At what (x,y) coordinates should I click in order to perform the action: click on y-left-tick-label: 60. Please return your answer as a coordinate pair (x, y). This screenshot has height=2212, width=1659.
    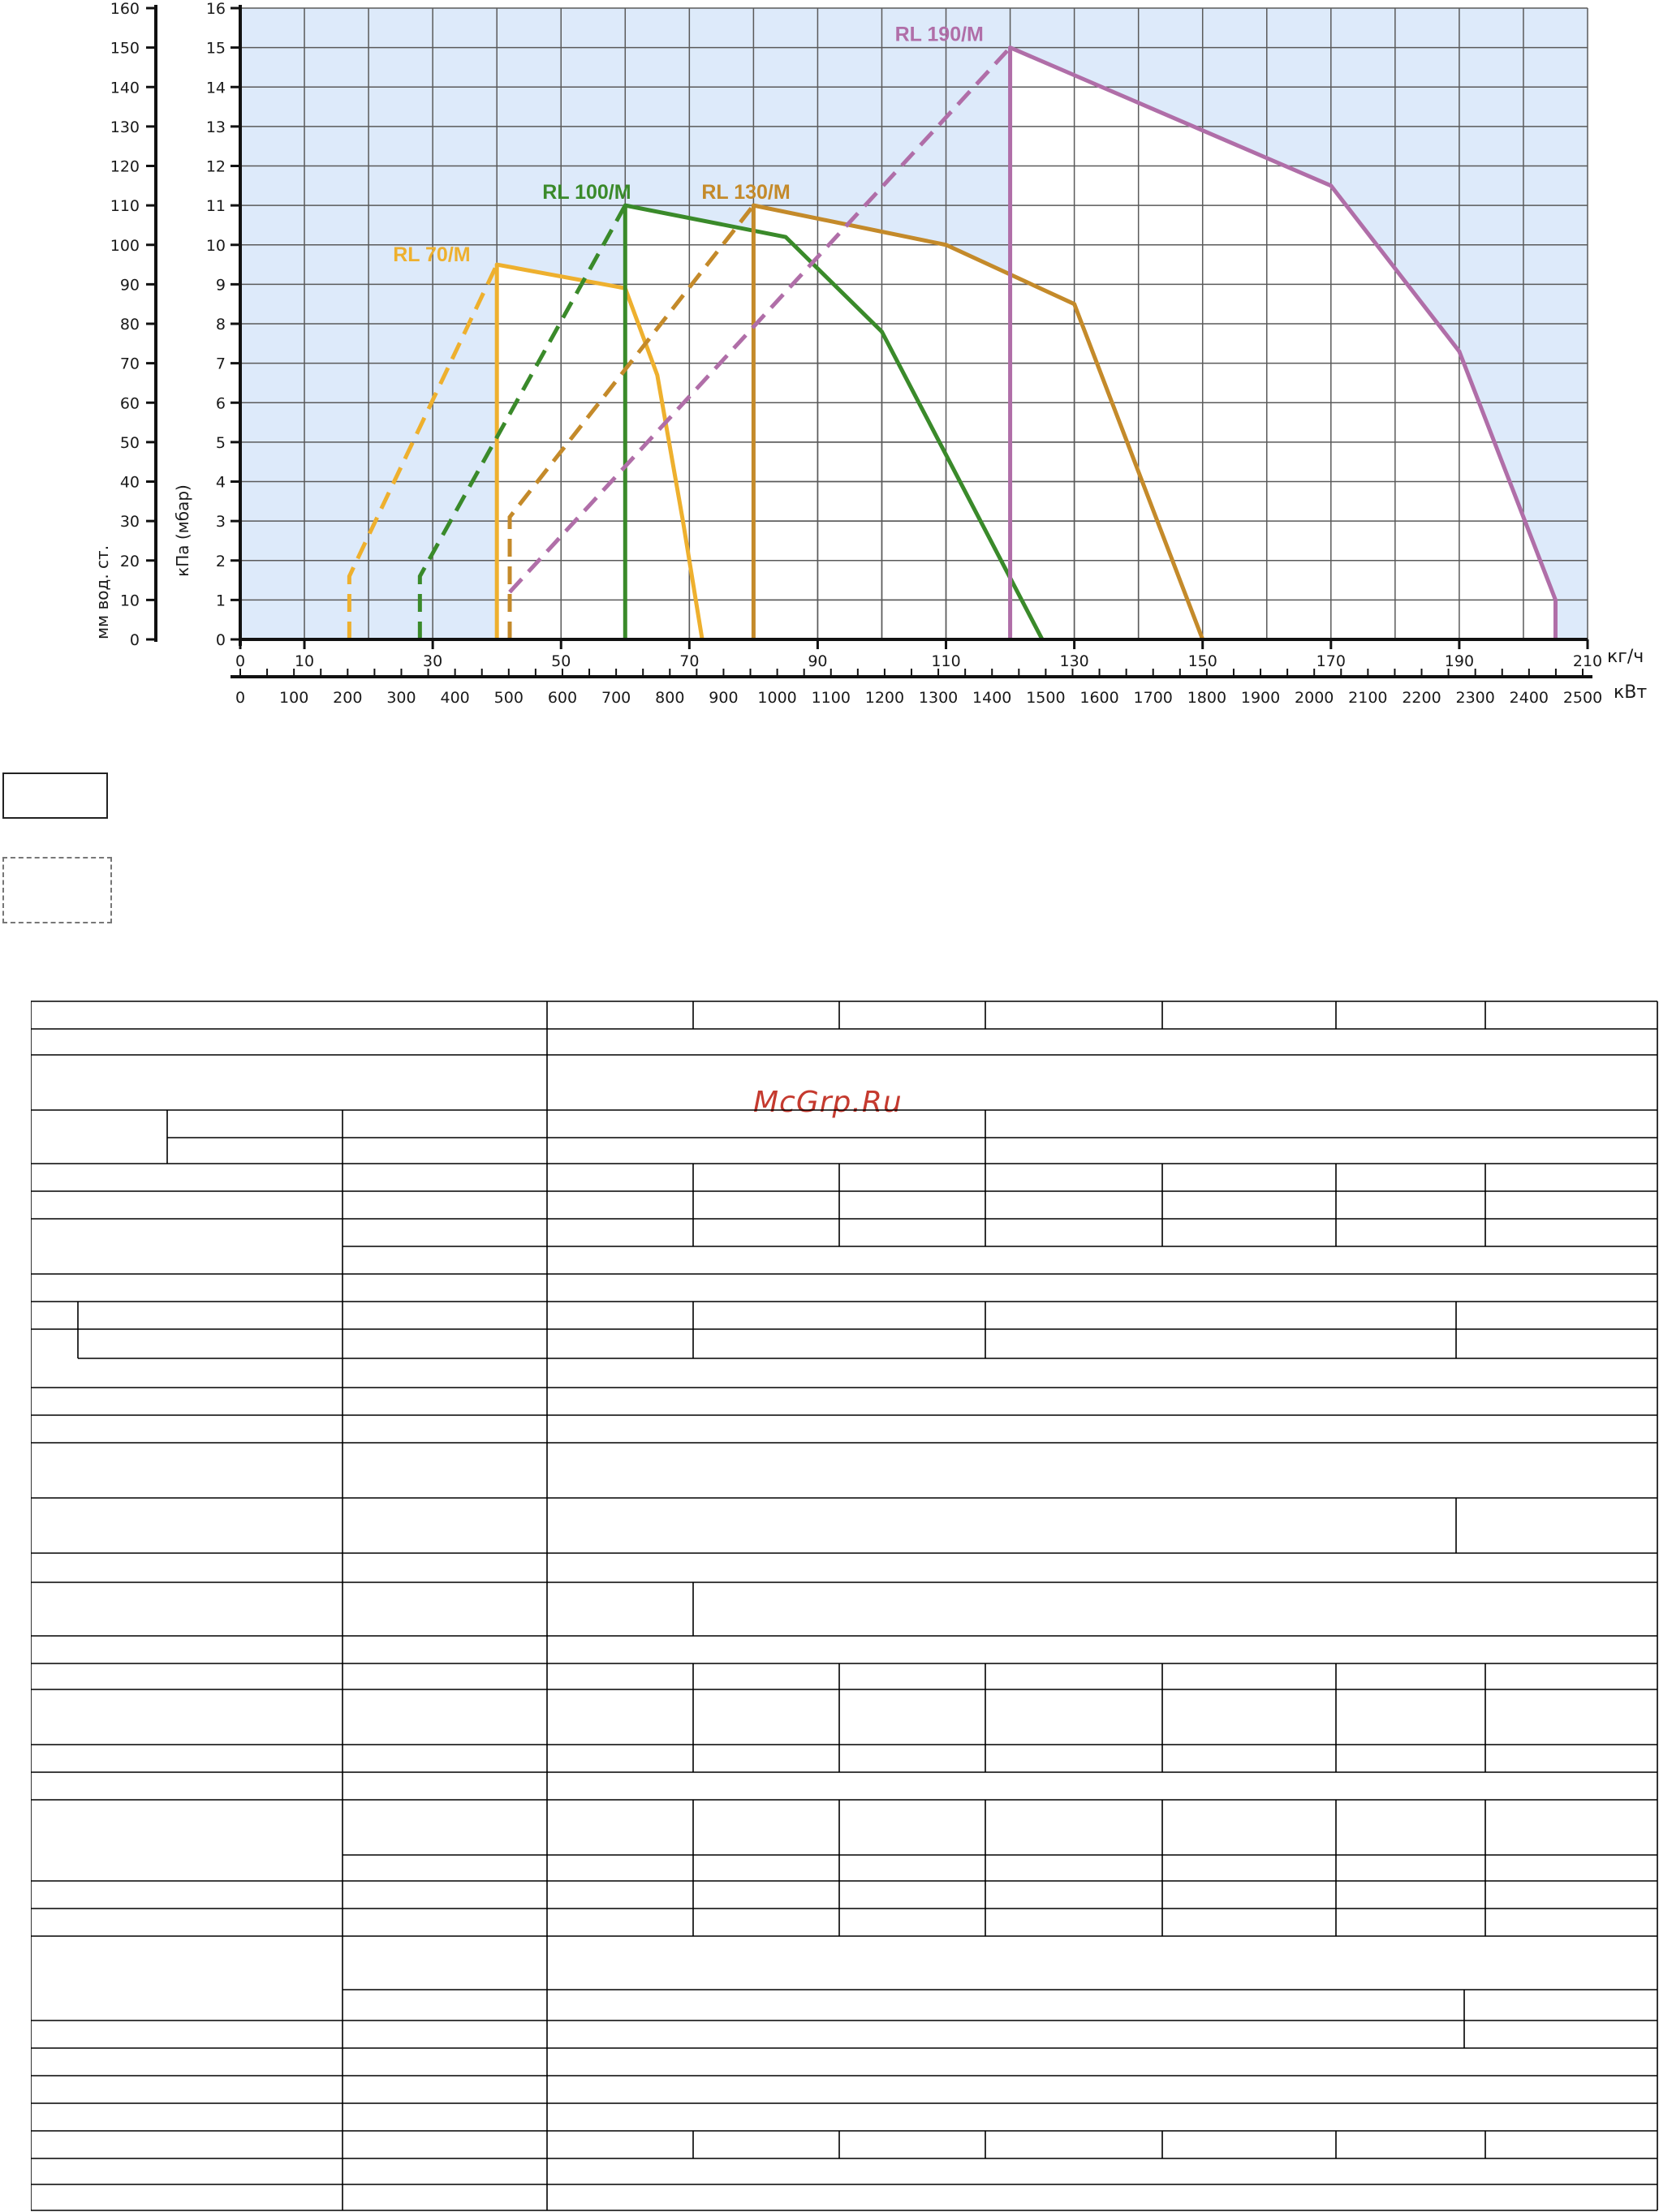
    Looking at the image, I should click on (130, 403).